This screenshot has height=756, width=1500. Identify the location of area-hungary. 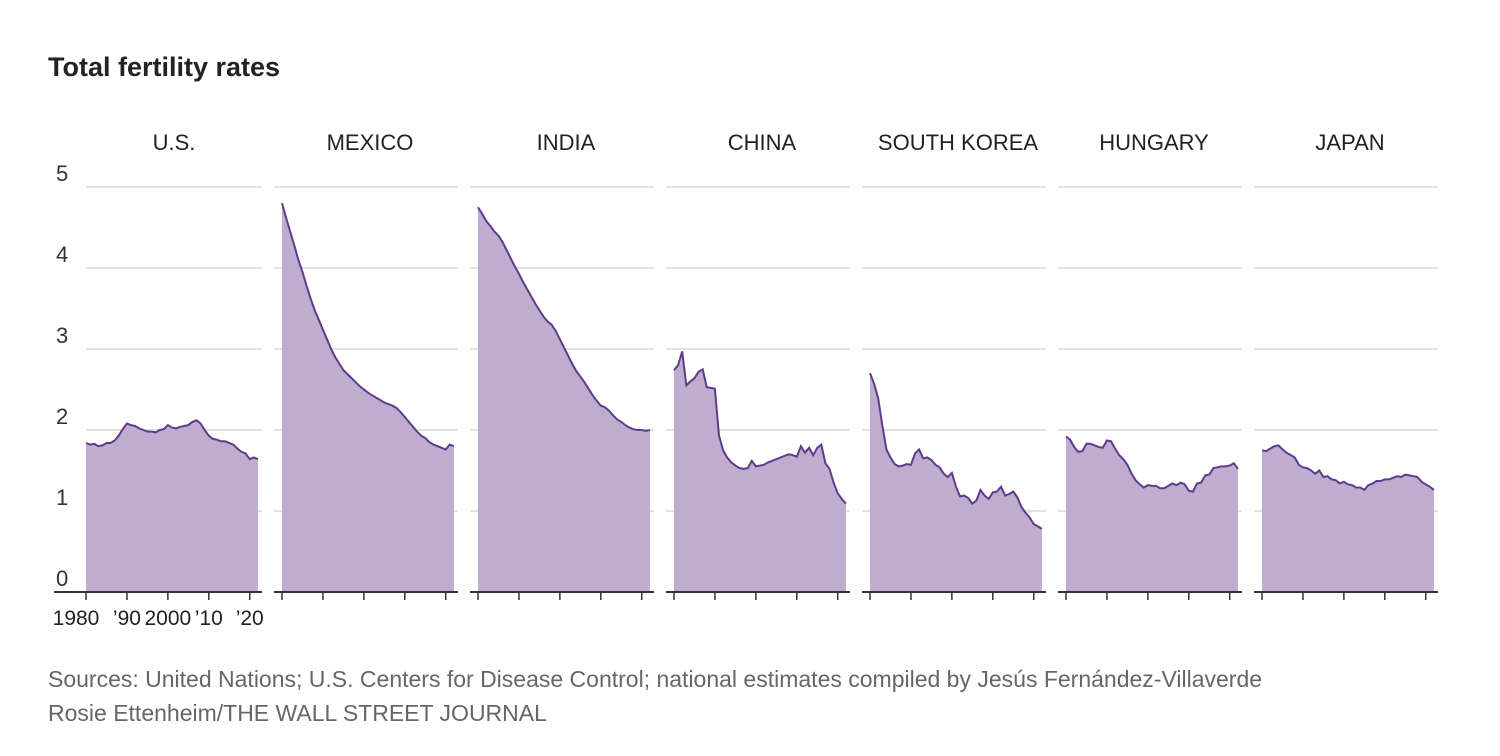
(1152, 514).